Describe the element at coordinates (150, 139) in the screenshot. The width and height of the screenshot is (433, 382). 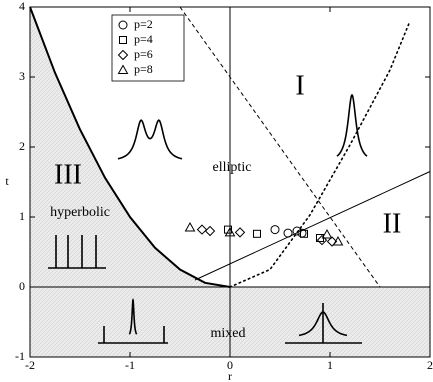
I see `sketch-double-peak` at that location.